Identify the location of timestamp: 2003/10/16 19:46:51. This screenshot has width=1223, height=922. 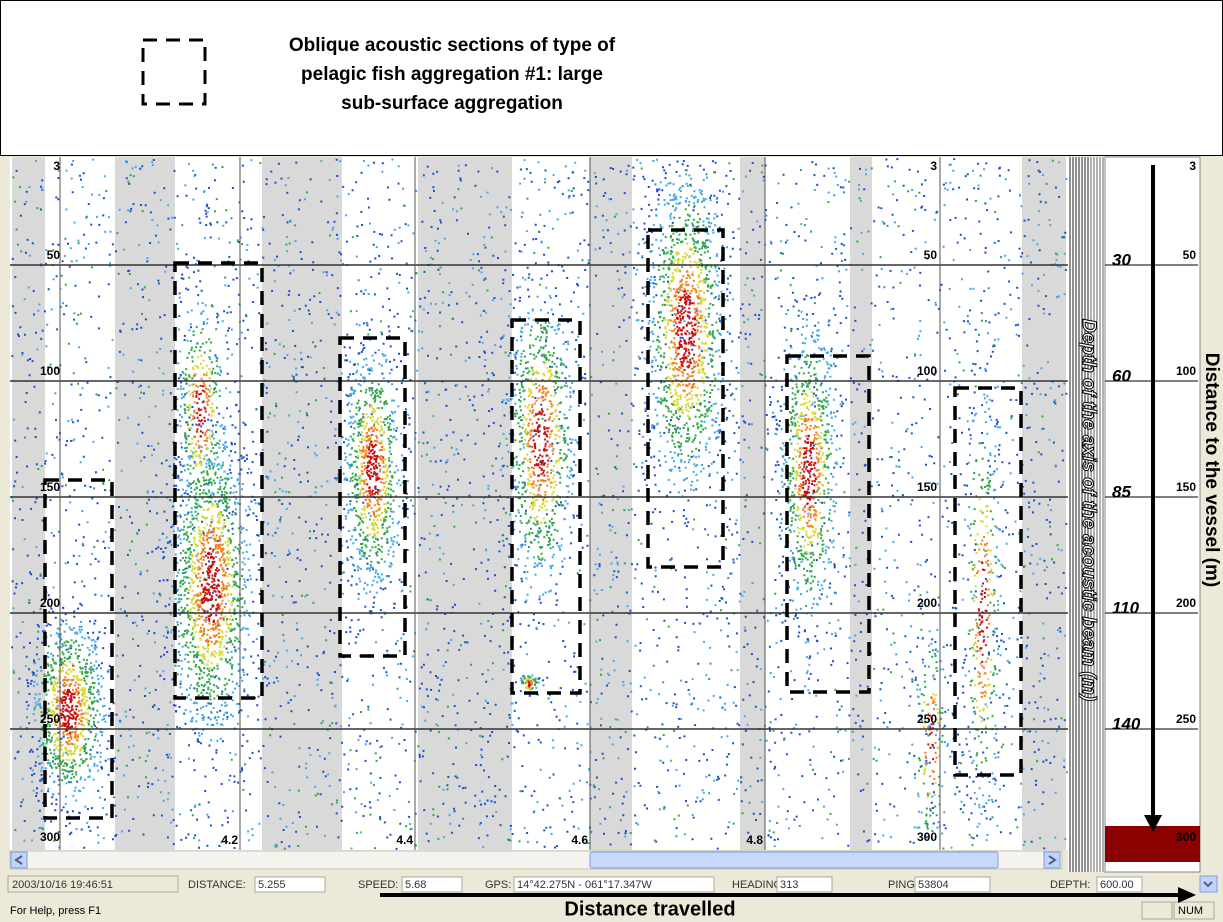
(62, 885).